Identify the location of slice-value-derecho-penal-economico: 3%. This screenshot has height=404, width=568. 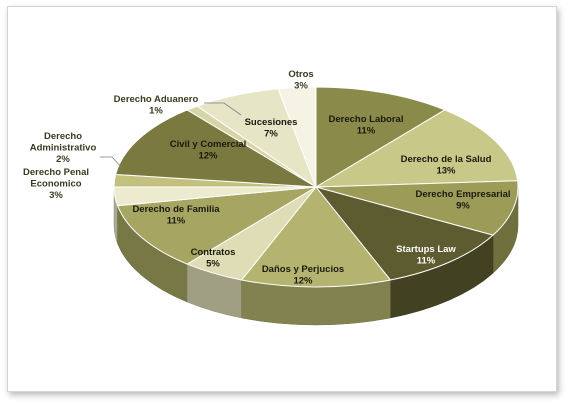
(56, 195).